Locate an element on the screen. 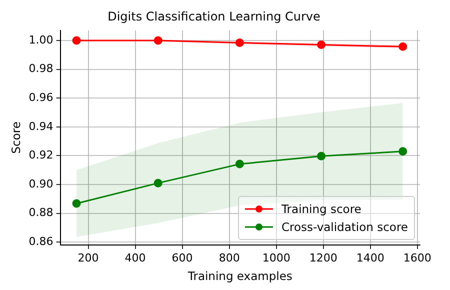 The image size is (450, 290). y-tick-label: 0.96 is located at coordinates (41, 97).